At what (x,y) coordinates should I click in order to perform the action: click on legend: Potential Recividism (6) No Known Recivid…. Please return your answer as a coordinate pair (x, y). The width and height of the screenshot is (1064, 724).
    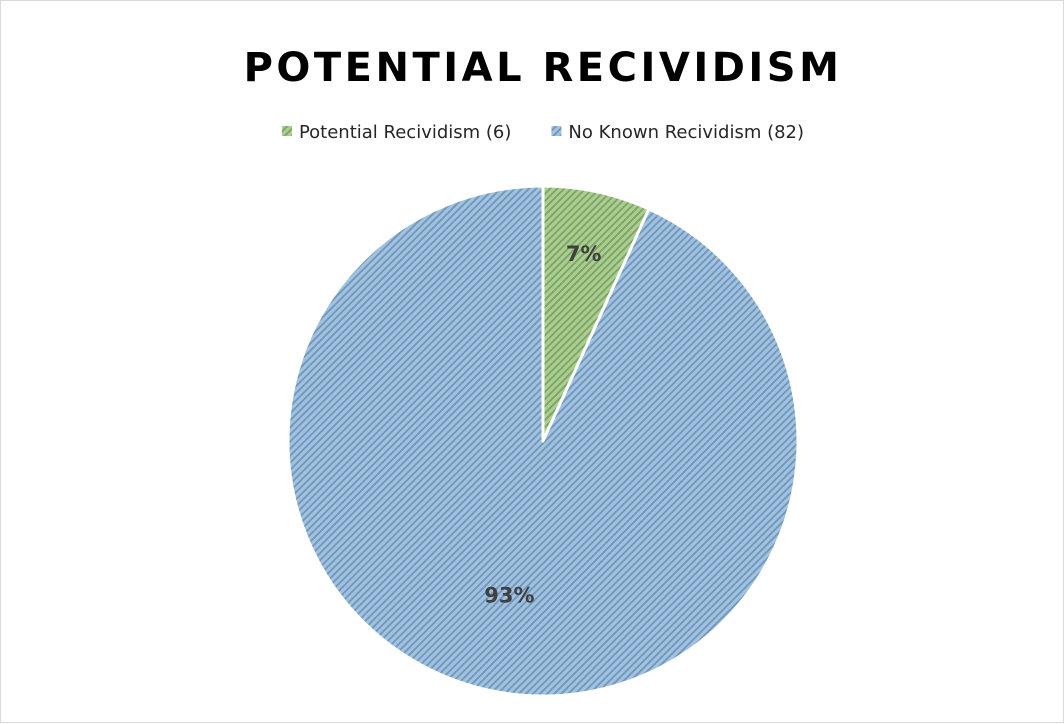
    Looking at the image, I should click on (542, 132).